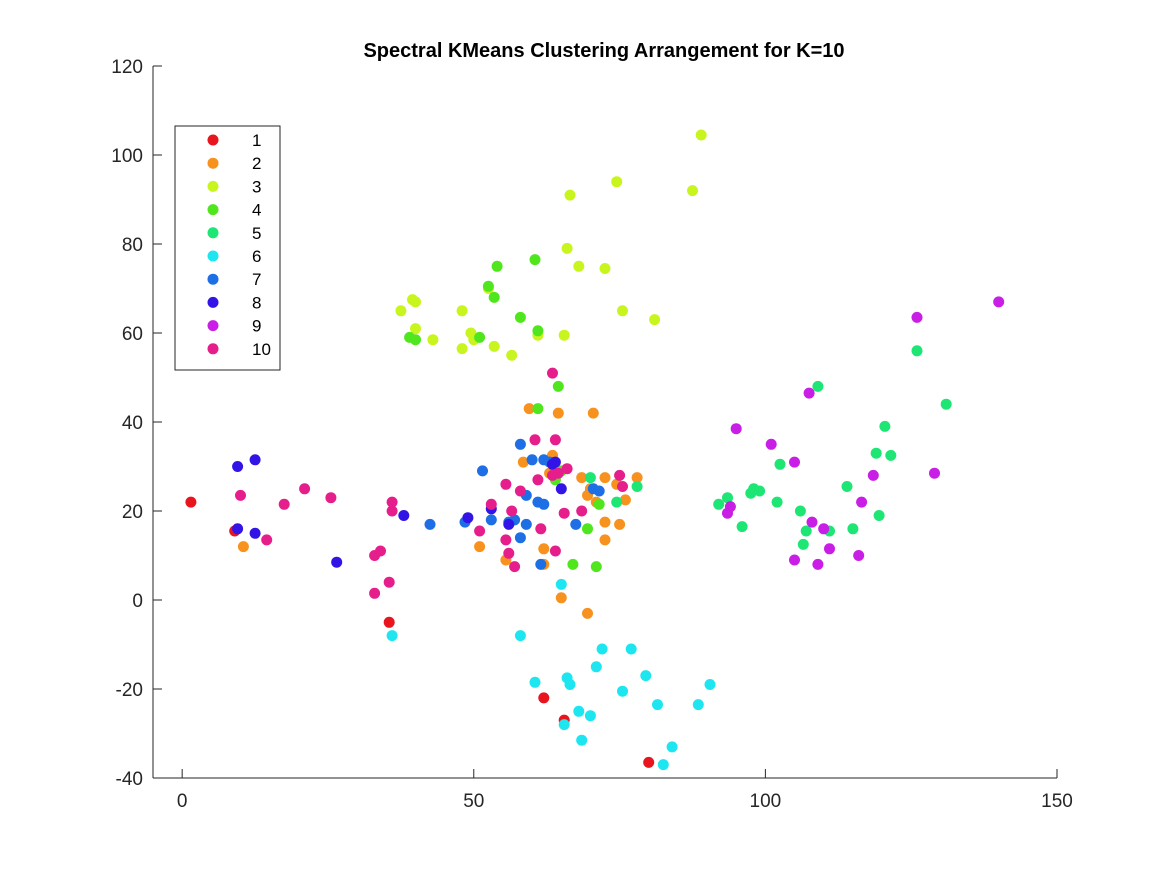 Image resolution: width=1167 pixels, height=875 pixels. Describe the element at coordinates (132, 334) in the screenshot. I see `y-tick-label: 60` at that location.